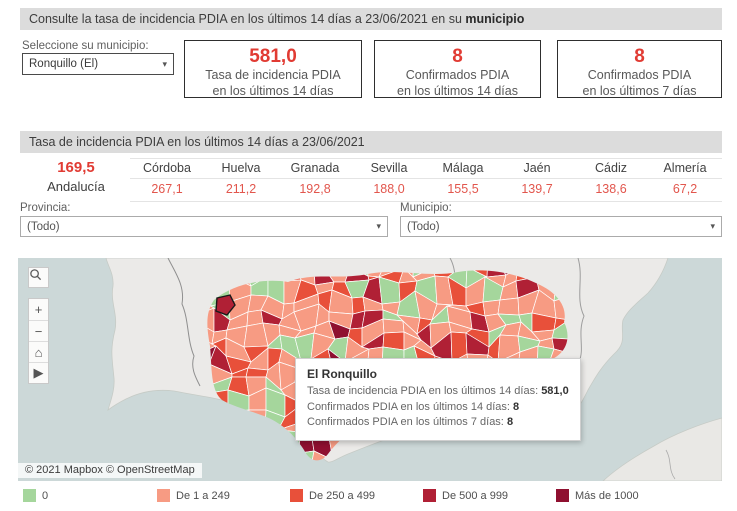 The image size is (737, 511). Describe the element at coordinates (76, 177) in the screenshot. I see `region-summary: 169,5 Andalucía` at that location.